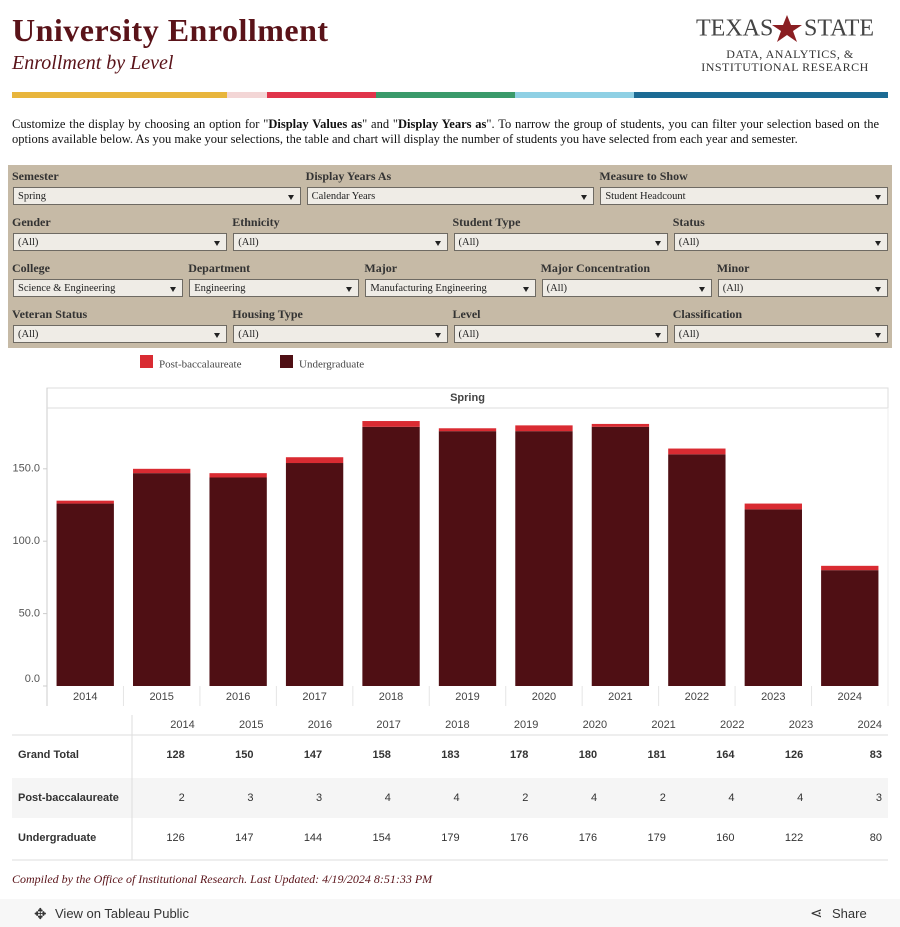 The height and width of the screenshot is (927, 900). Describe the element at coordinates (157, 196) in the screenshot. I see `filter-dropdown: Spring` at that location.